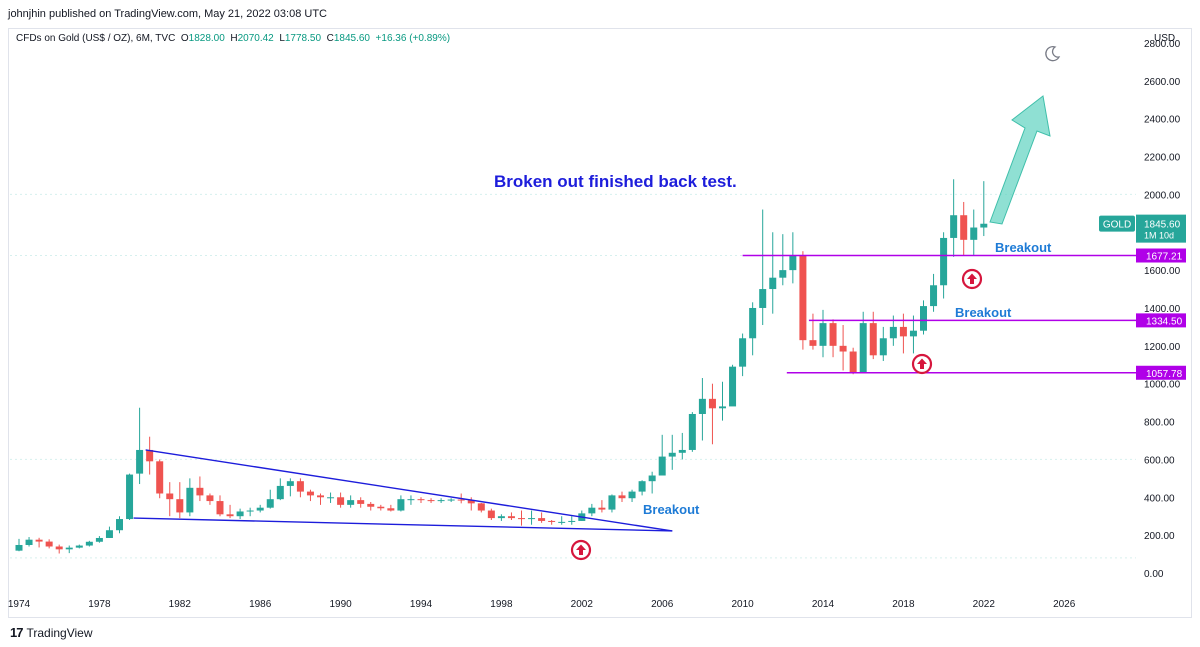 The height and width of the screenshot is (647, 1200). What do you see at coordinates (1162, 271) in the screenshot?
I see `price-tick-label: 1600.00` at bounding box center [1162, 271].